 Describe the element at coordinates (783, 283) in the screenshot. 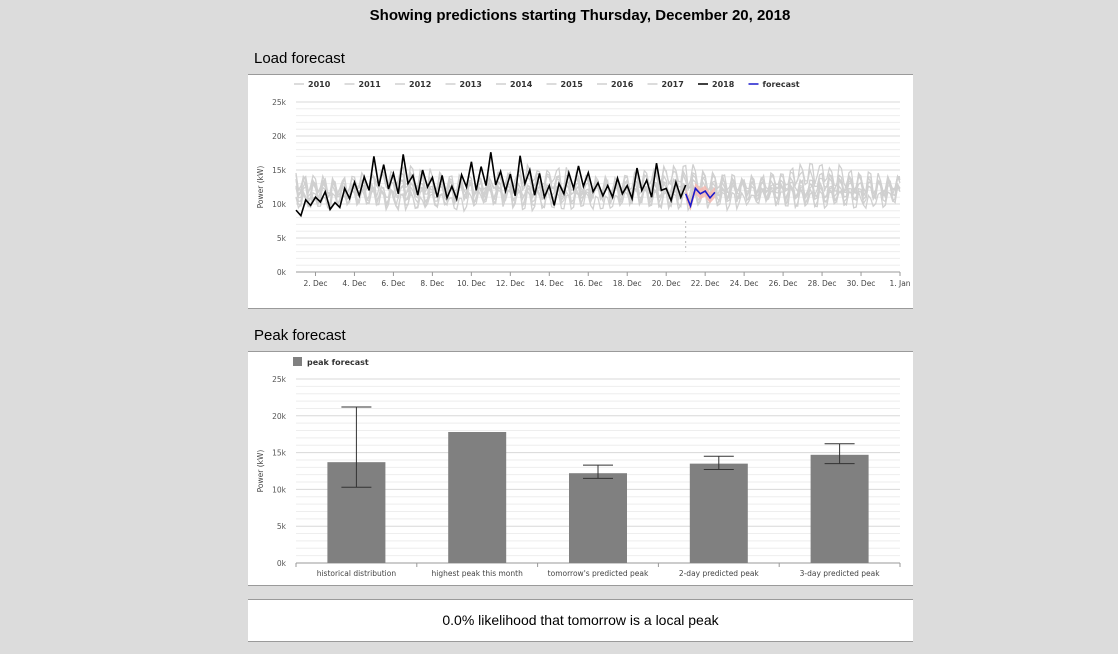

I see `load-x-tick-label: 26. Dec` at that location.